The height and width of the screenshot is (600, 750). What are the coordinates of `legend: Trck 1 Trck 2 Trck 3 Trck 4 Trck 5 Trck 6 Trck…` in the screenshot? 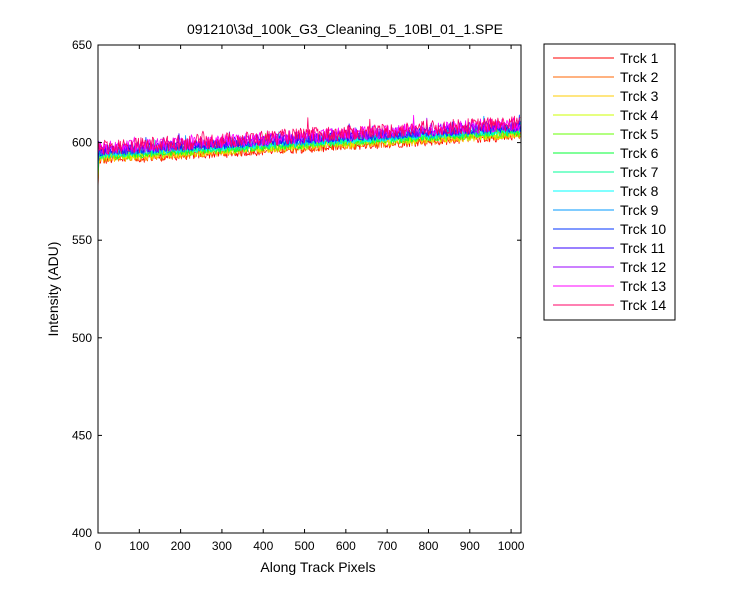 It's located at (609, 182).